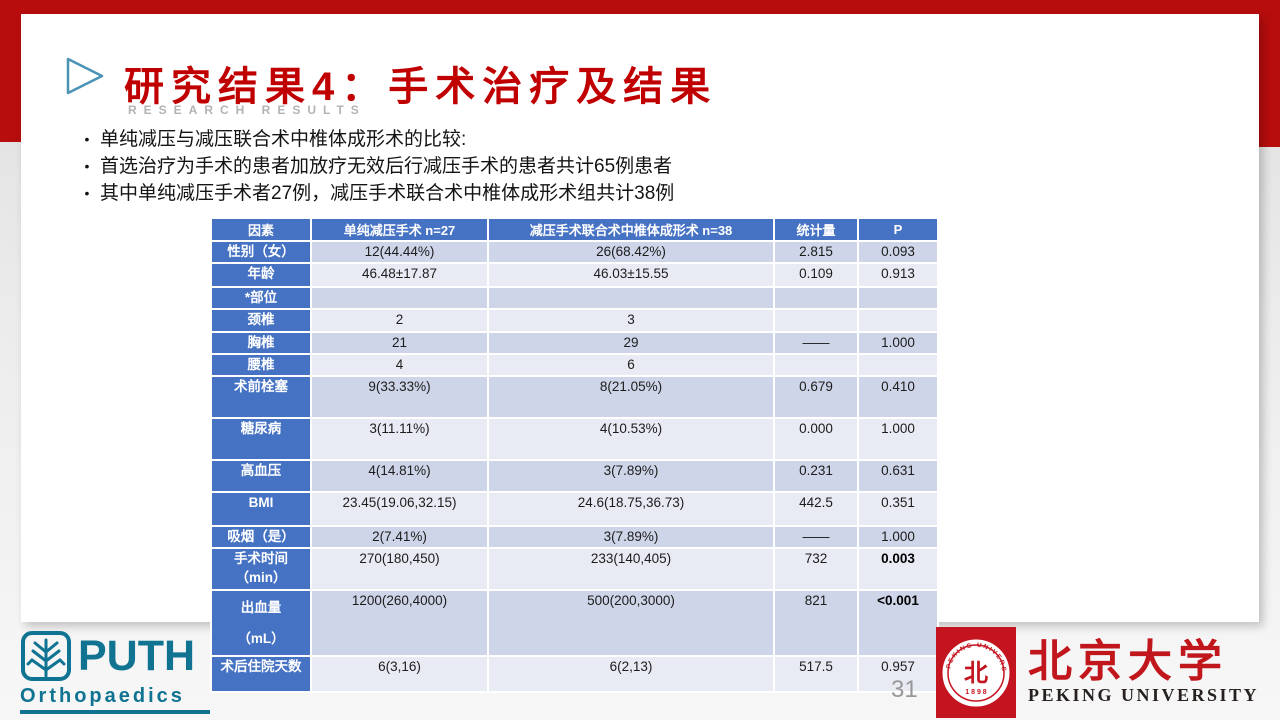 This screenshot has width=1280, height=720. What do you see at coordinates (898, 229) in the screenshot?
I see `column-header: P` at bounding box center [898, 229].